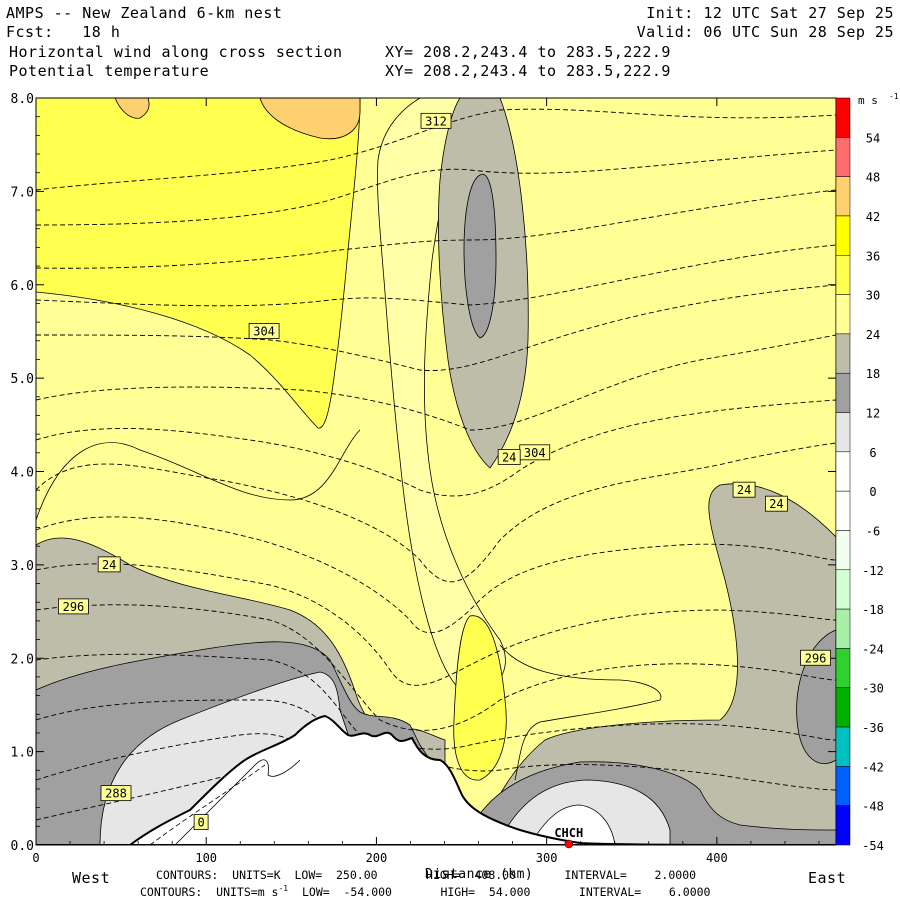  Describe the element at coordinates (22, 846) in the screenshot. I see `y-tick-label: 0.0` at that location.